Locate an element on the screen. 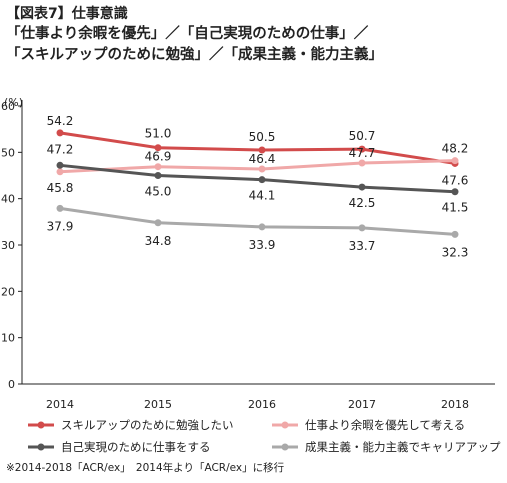 This screenshot has width=507, height=483. data-label: 47.7 is located at coordinates (362, 153).